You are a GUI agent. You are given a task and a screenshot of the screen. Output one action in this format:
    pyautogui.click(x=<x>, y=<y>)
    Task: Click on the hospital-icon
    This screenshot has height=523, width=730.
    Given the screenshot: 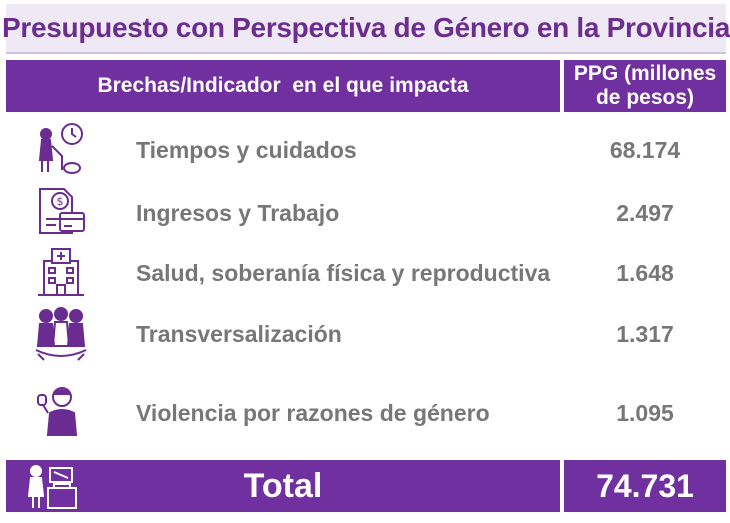 What is the action you would take?
    pyautogui.click(x=61, y=272)
    